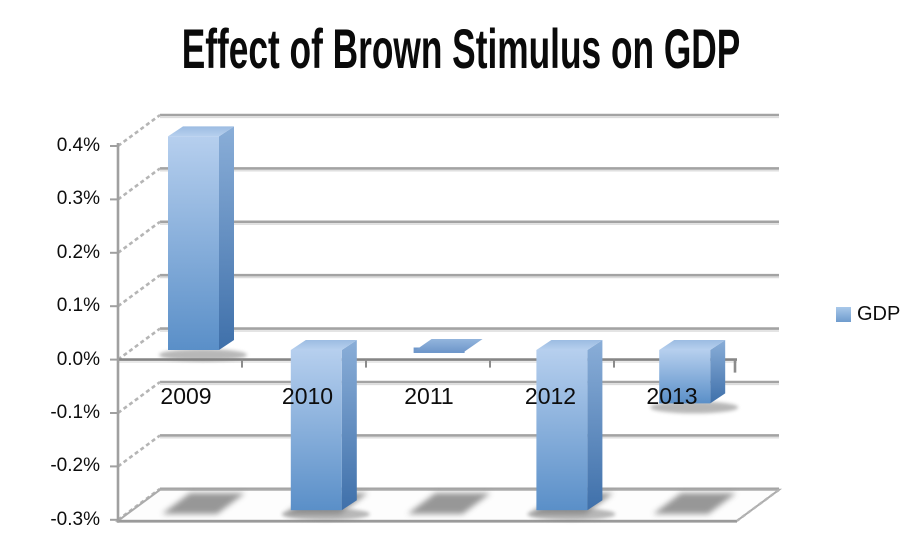 This screenshot has height=548, width=922. What do you see at coordinates (429, 396) in the screenshot?
I see `x-category-label: 2011` at bounding box center [429, 396].